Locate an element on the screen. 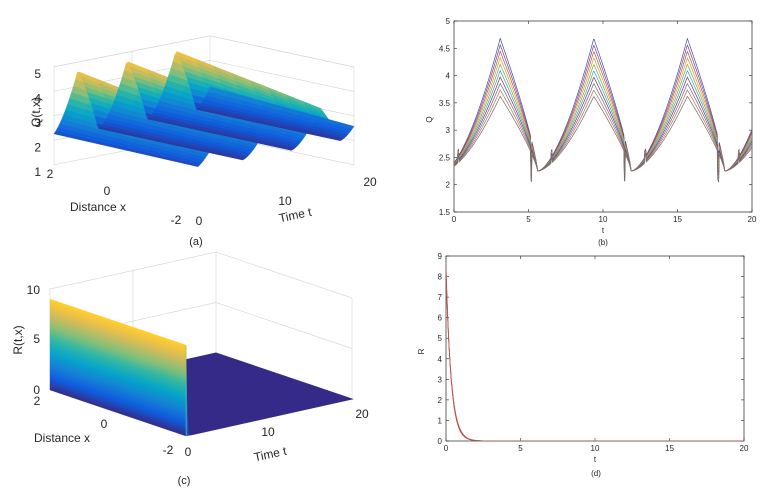  z-tick-label: 2 is located at coordinates (37, 148).